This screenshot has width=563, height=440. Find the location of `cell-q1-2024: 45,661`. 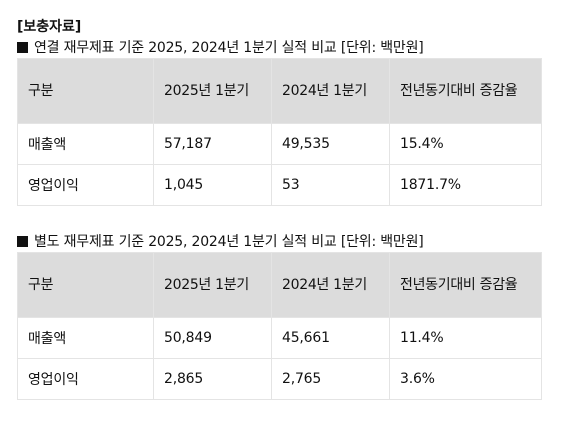

cell-q1-2024: 45,661 is located at coordinates (330, 338).